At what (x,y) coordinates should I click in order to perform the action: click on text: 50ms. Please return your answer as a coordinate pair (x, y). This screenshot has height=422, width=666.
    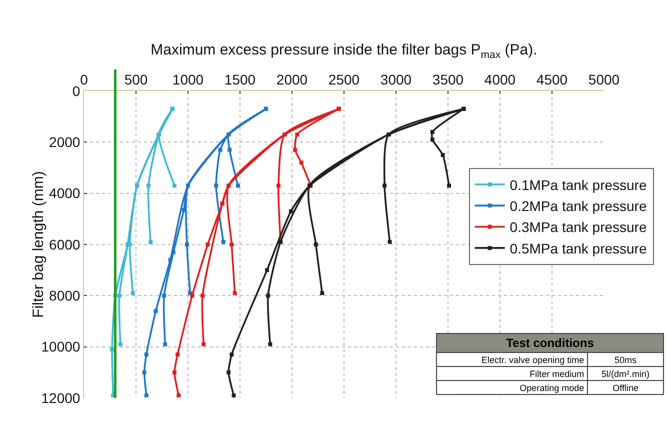
    Looking at the image, I should click on (625, 359).